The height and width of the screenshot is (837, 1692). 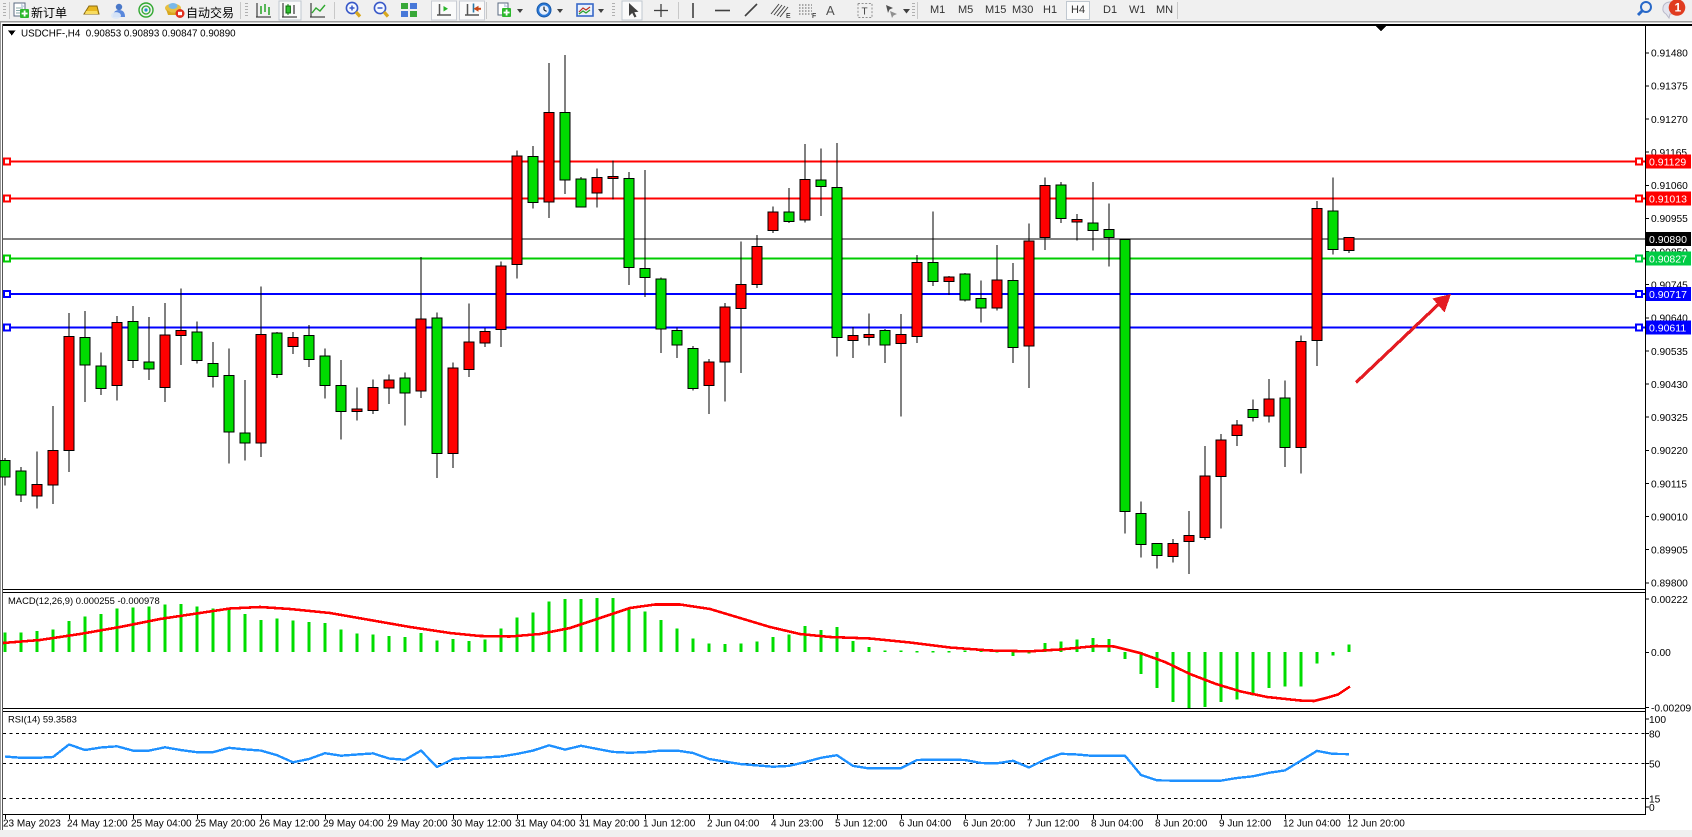 I want to click on svg-text: 0.91375, so click(x=1669, y=87).